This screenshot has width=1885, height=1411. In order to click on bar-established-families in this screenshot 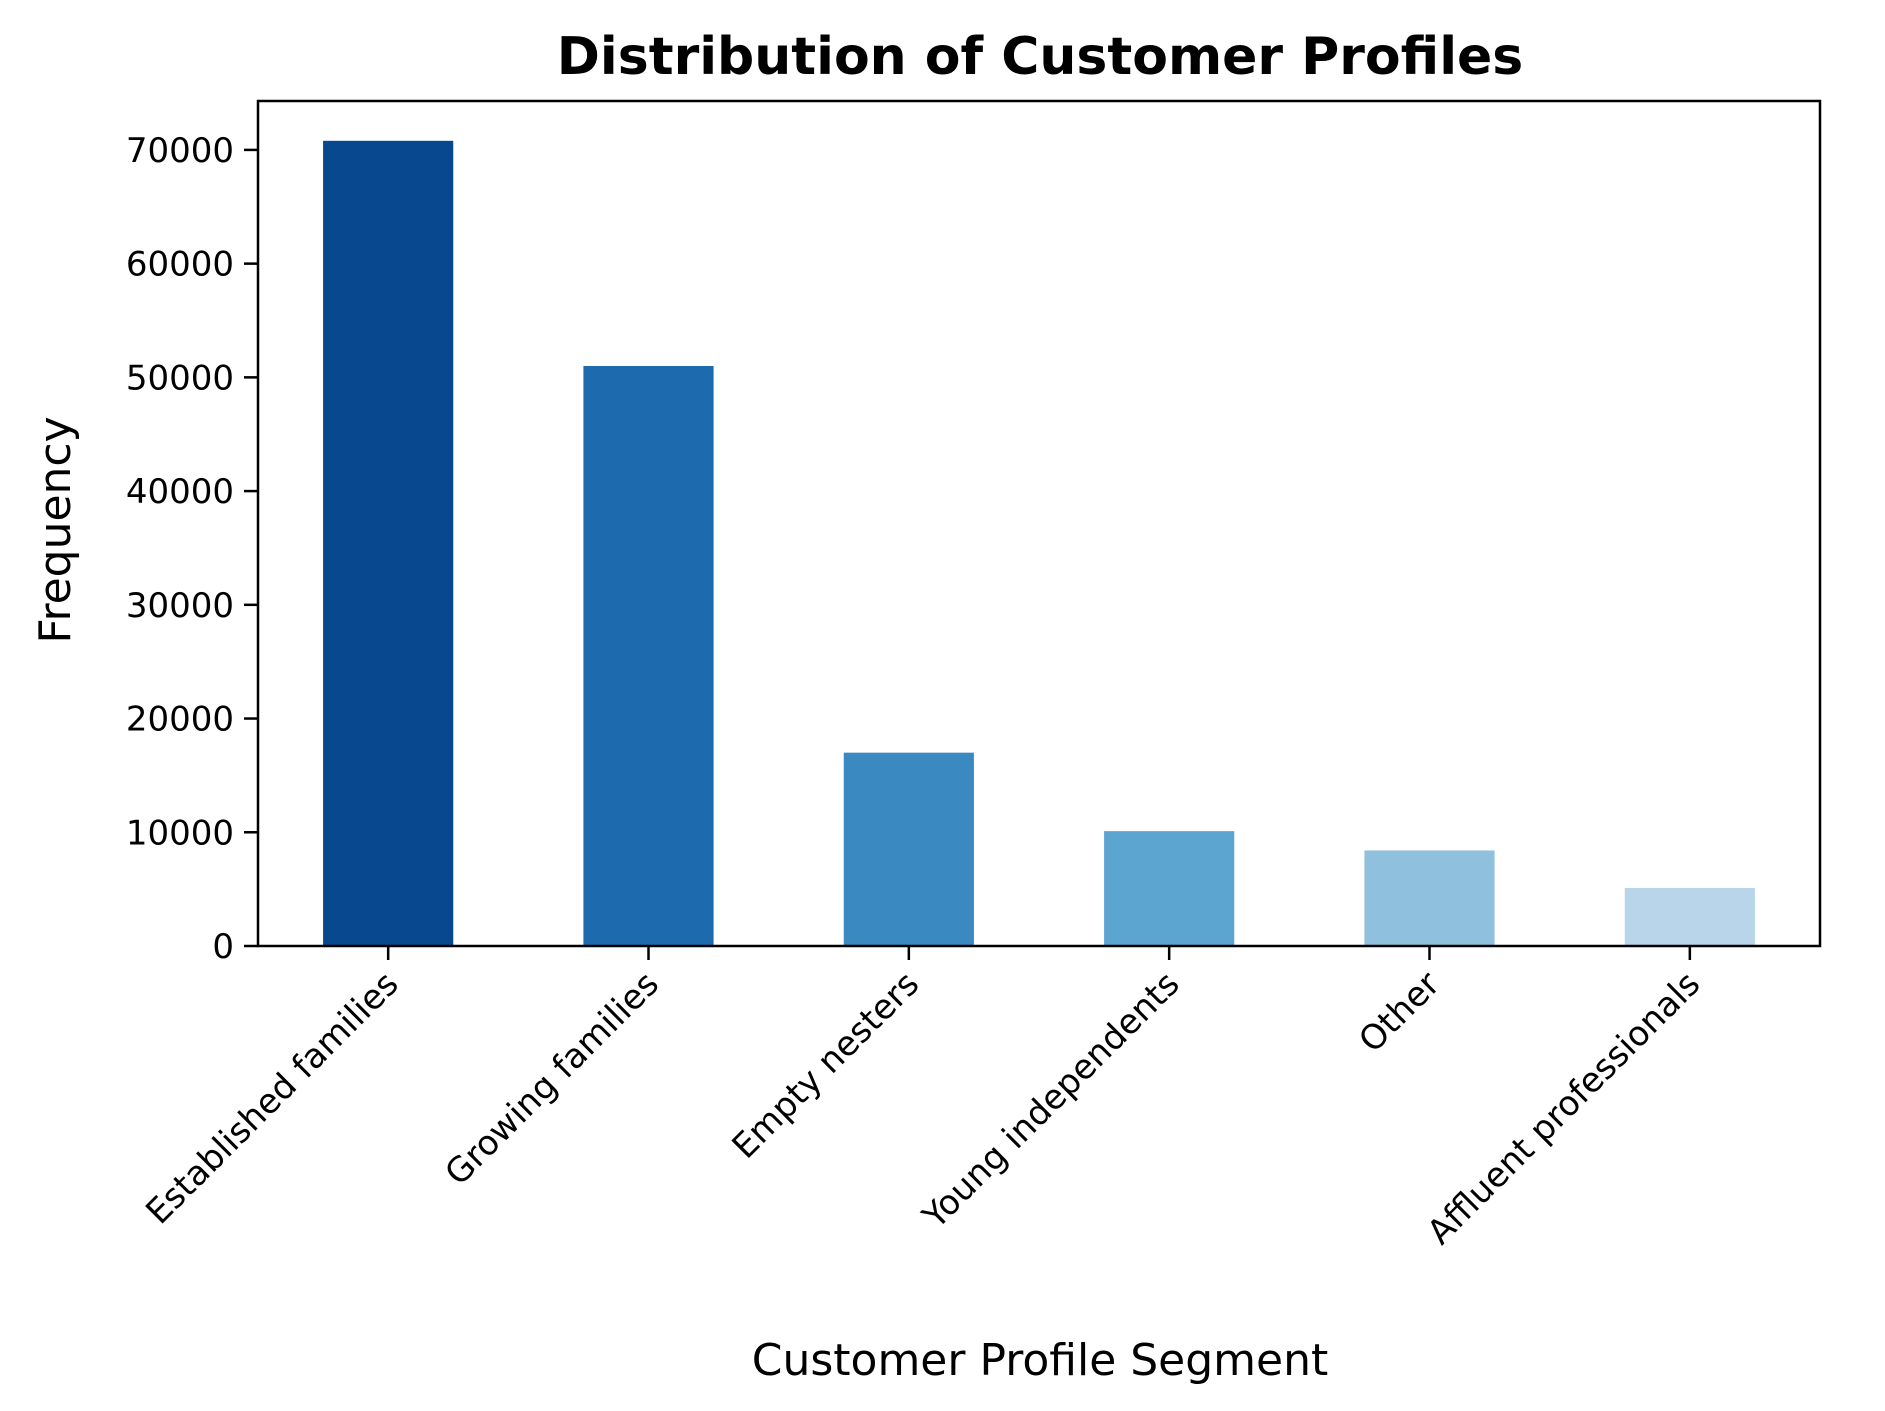, I will do `click(388, 543)`.